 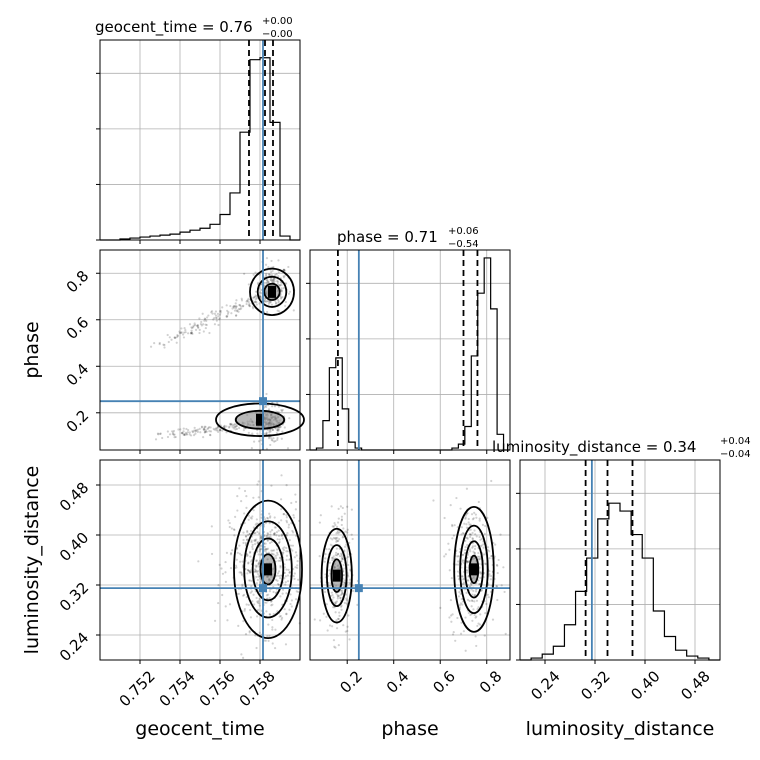 What do you see at coordinates (358, 588) in the screenshot?
I see `truth-marker` at bounding box center [358, 588].